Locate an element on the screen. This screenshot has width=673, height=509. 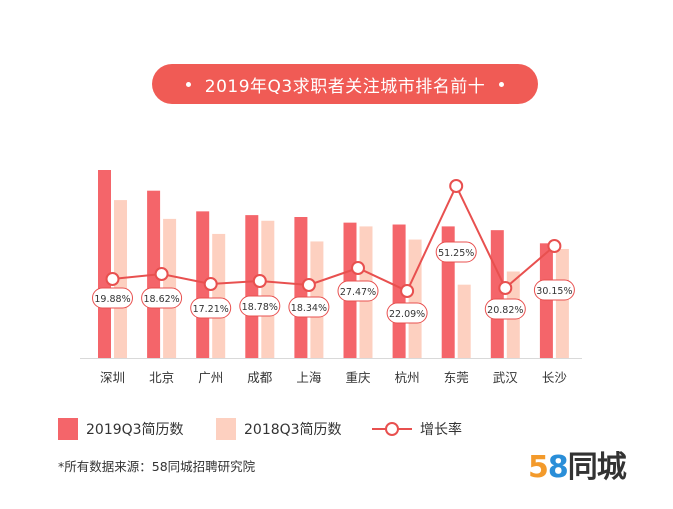
chart-title-banner: 2019年Q3求职者关注城市排名前十 is located at coordinates (345, 84).